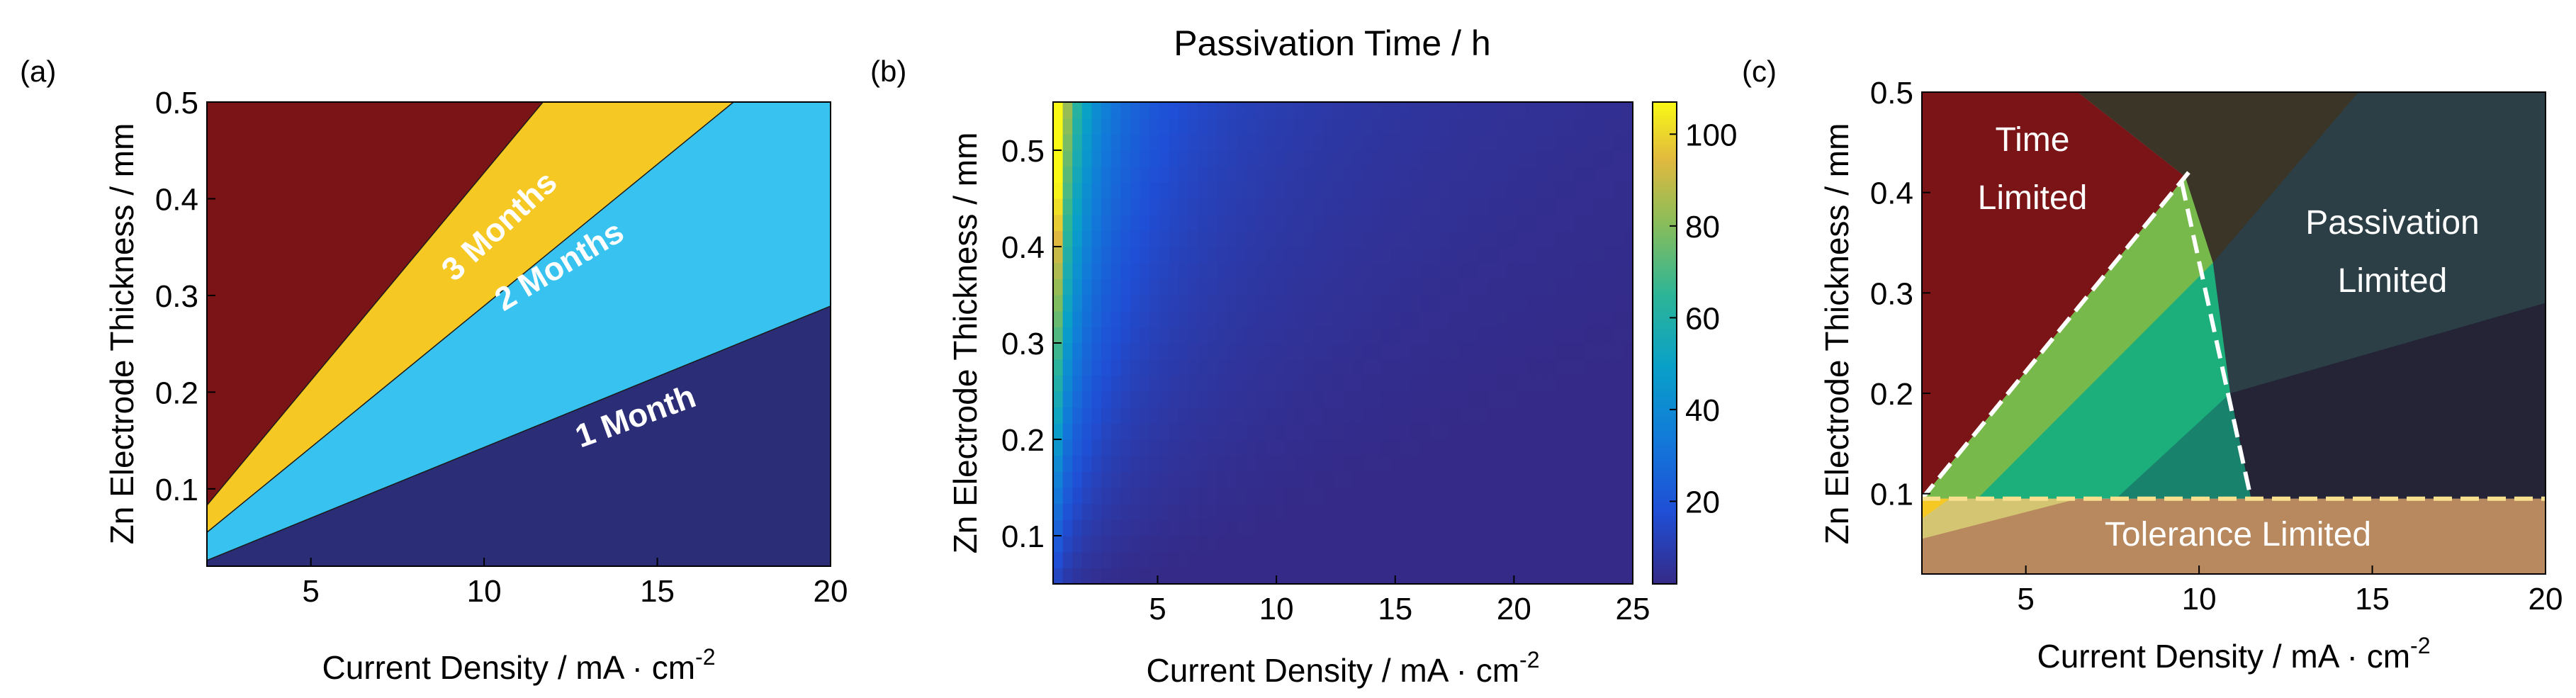 The width and height of the screenshot is (2576, 698). I want to click on passivation-limited-label-line1: Passivation, so click(2392, 223).